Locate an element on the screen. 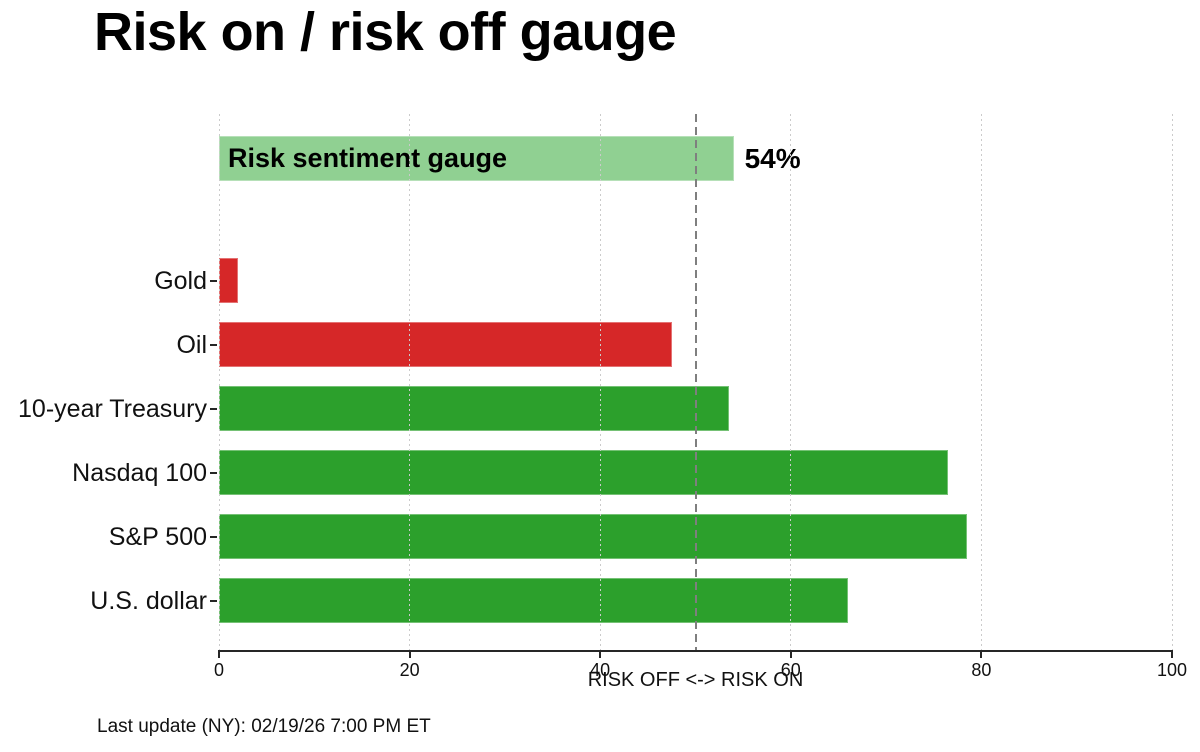 The image size is (1200, 752). y-tick-u-s-dollar is located at coordinates (213, 600).